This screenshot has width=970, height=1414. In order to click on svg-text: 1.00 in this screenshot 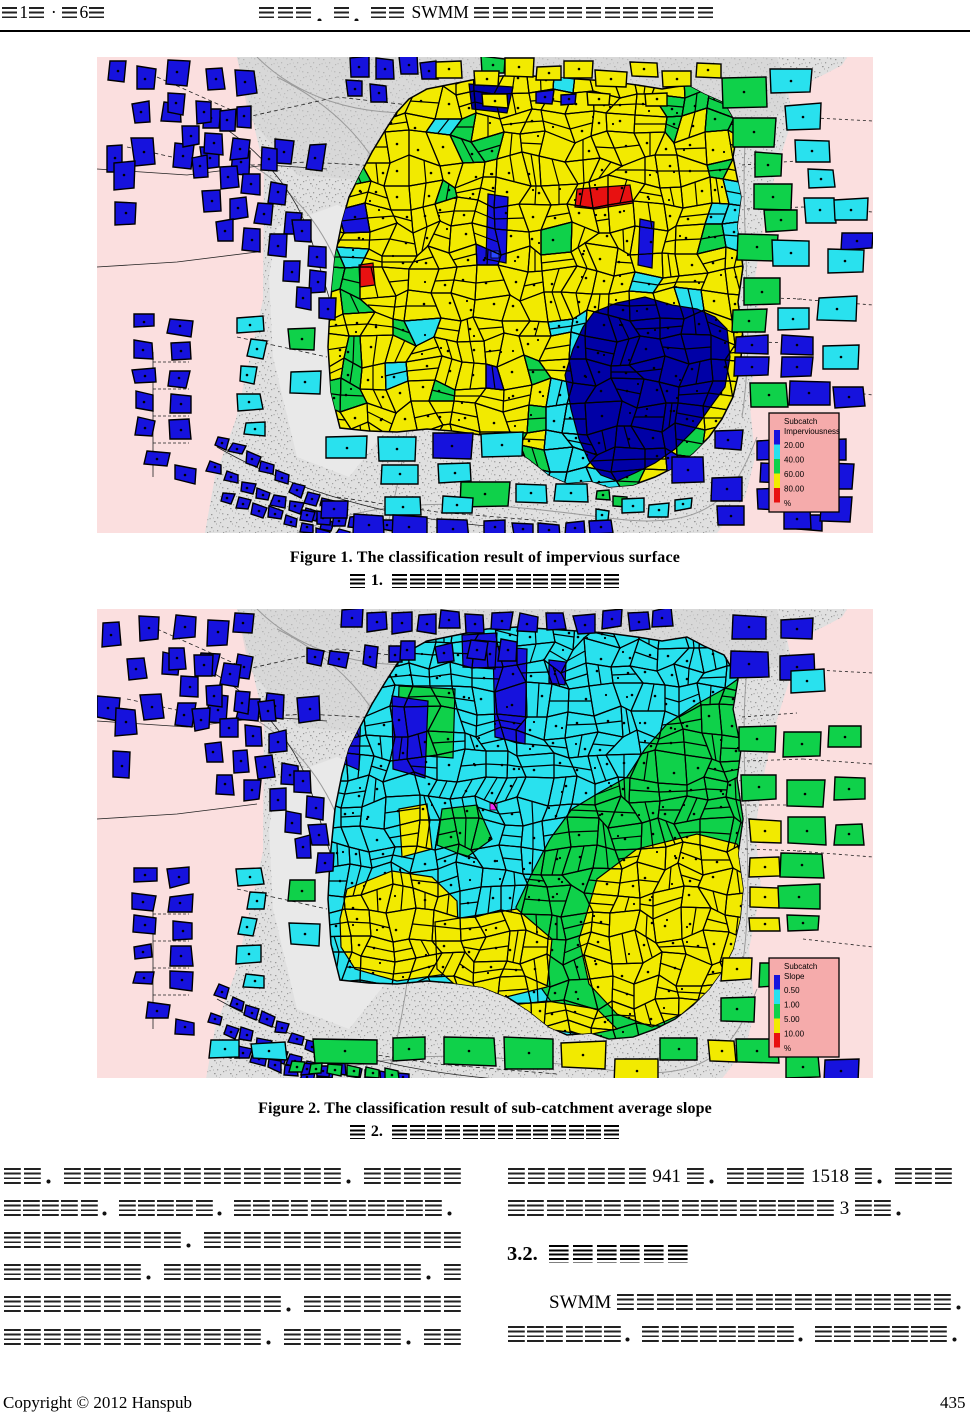, I will do `click(792, 1005)`.